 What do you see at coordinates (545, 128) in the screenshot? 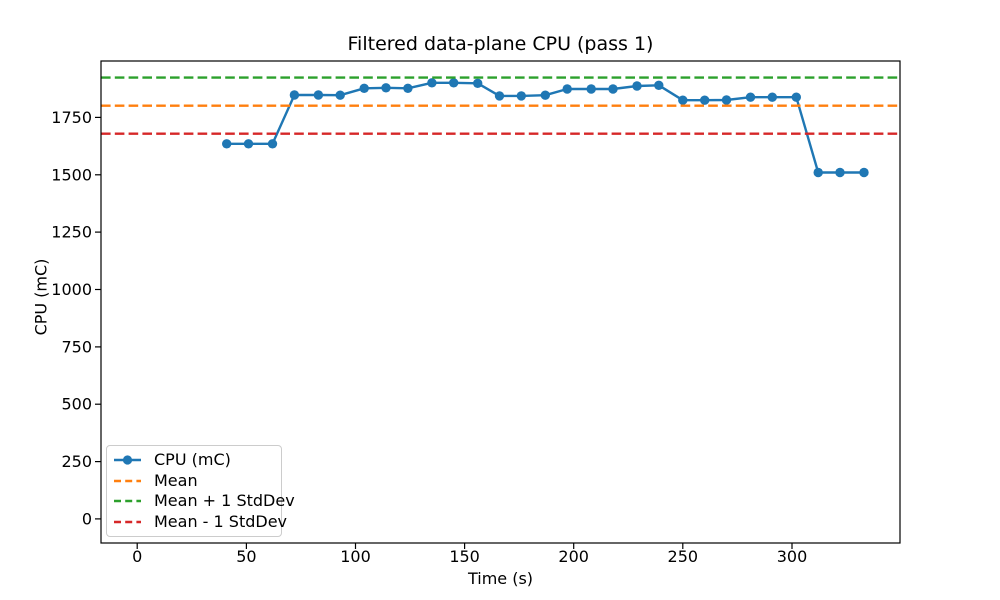
I see `data-series-cpu` at bounding box center [545, 128].